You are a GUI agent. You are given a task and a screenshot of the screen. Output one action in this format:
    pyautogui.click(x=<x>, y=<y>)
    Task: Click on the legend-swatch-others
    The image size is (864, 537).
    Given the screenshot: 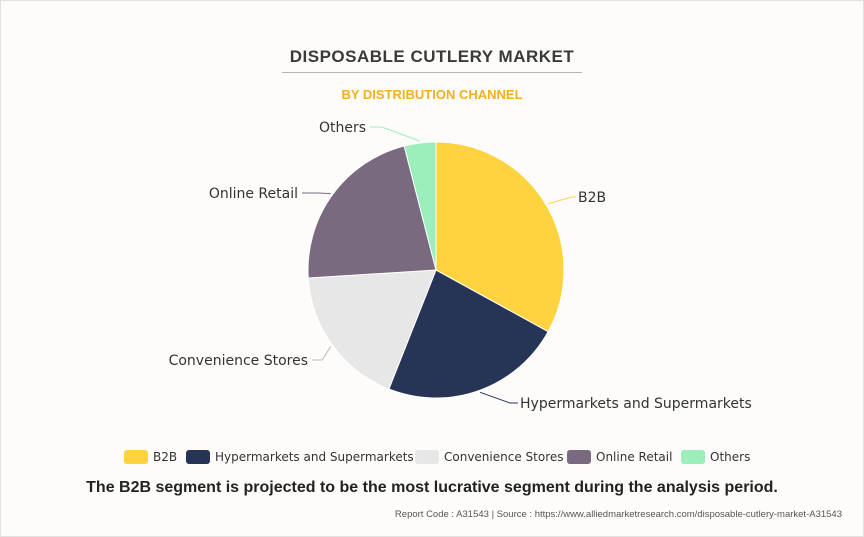 What is the action you would take?
    pyautogui.click(x=693, y=457)
    